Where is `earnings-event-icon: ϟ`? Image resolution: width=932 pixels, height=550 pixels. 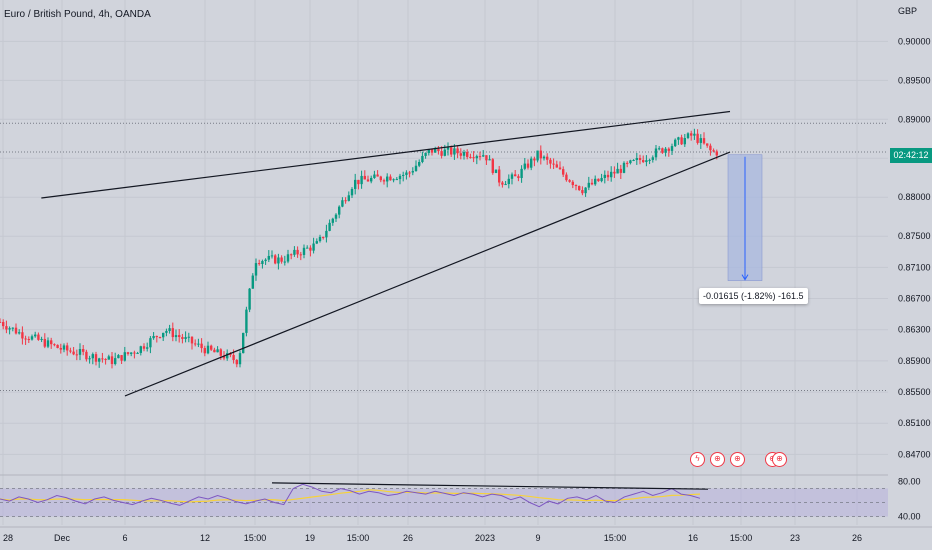 earnings-event-icon: ϟ is located at coordinates (697, 459).